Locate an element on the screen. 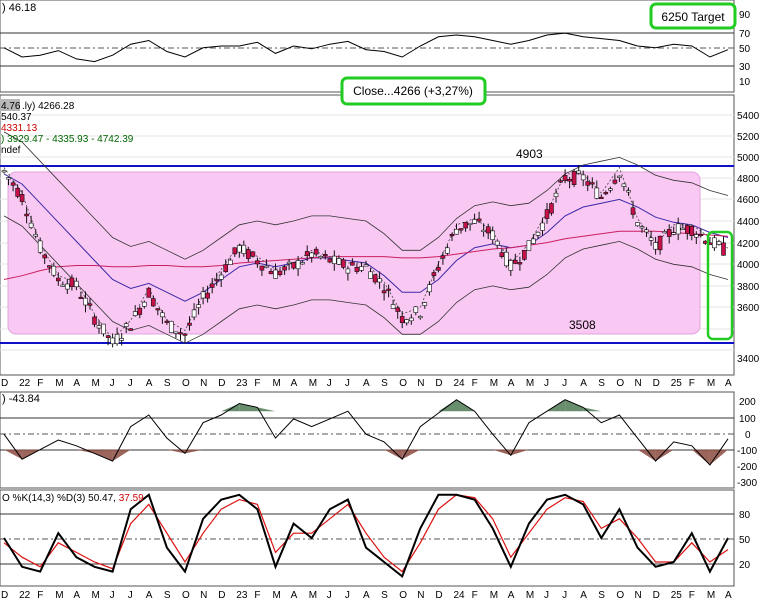 This screenshot has width=772, height=610. stoch-lines-group is located at coordinates (366, 536).